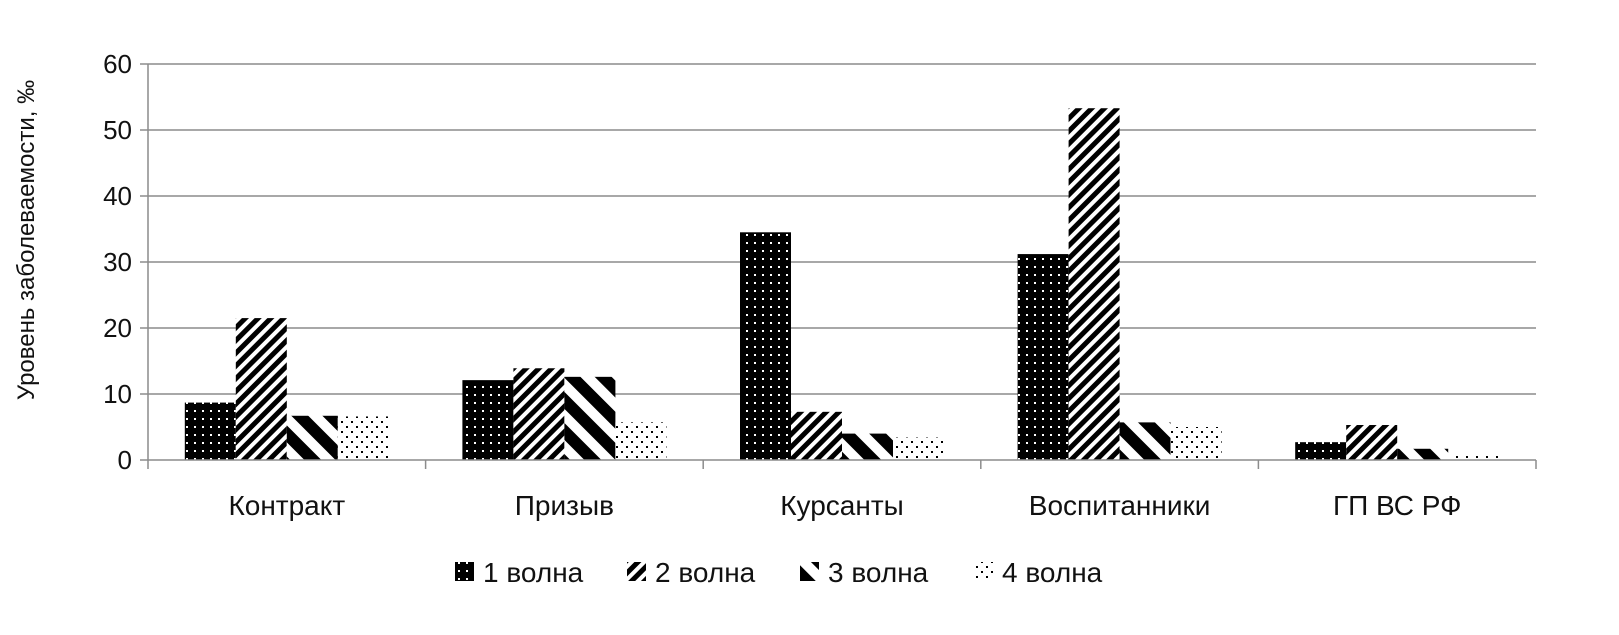 The width and height of the screenshot is (1619, 635). Describe the element at coordinates (26, 240) in the screenshot. I see `y-axis-label: Уровень заболеваемости, ‰` at that location.